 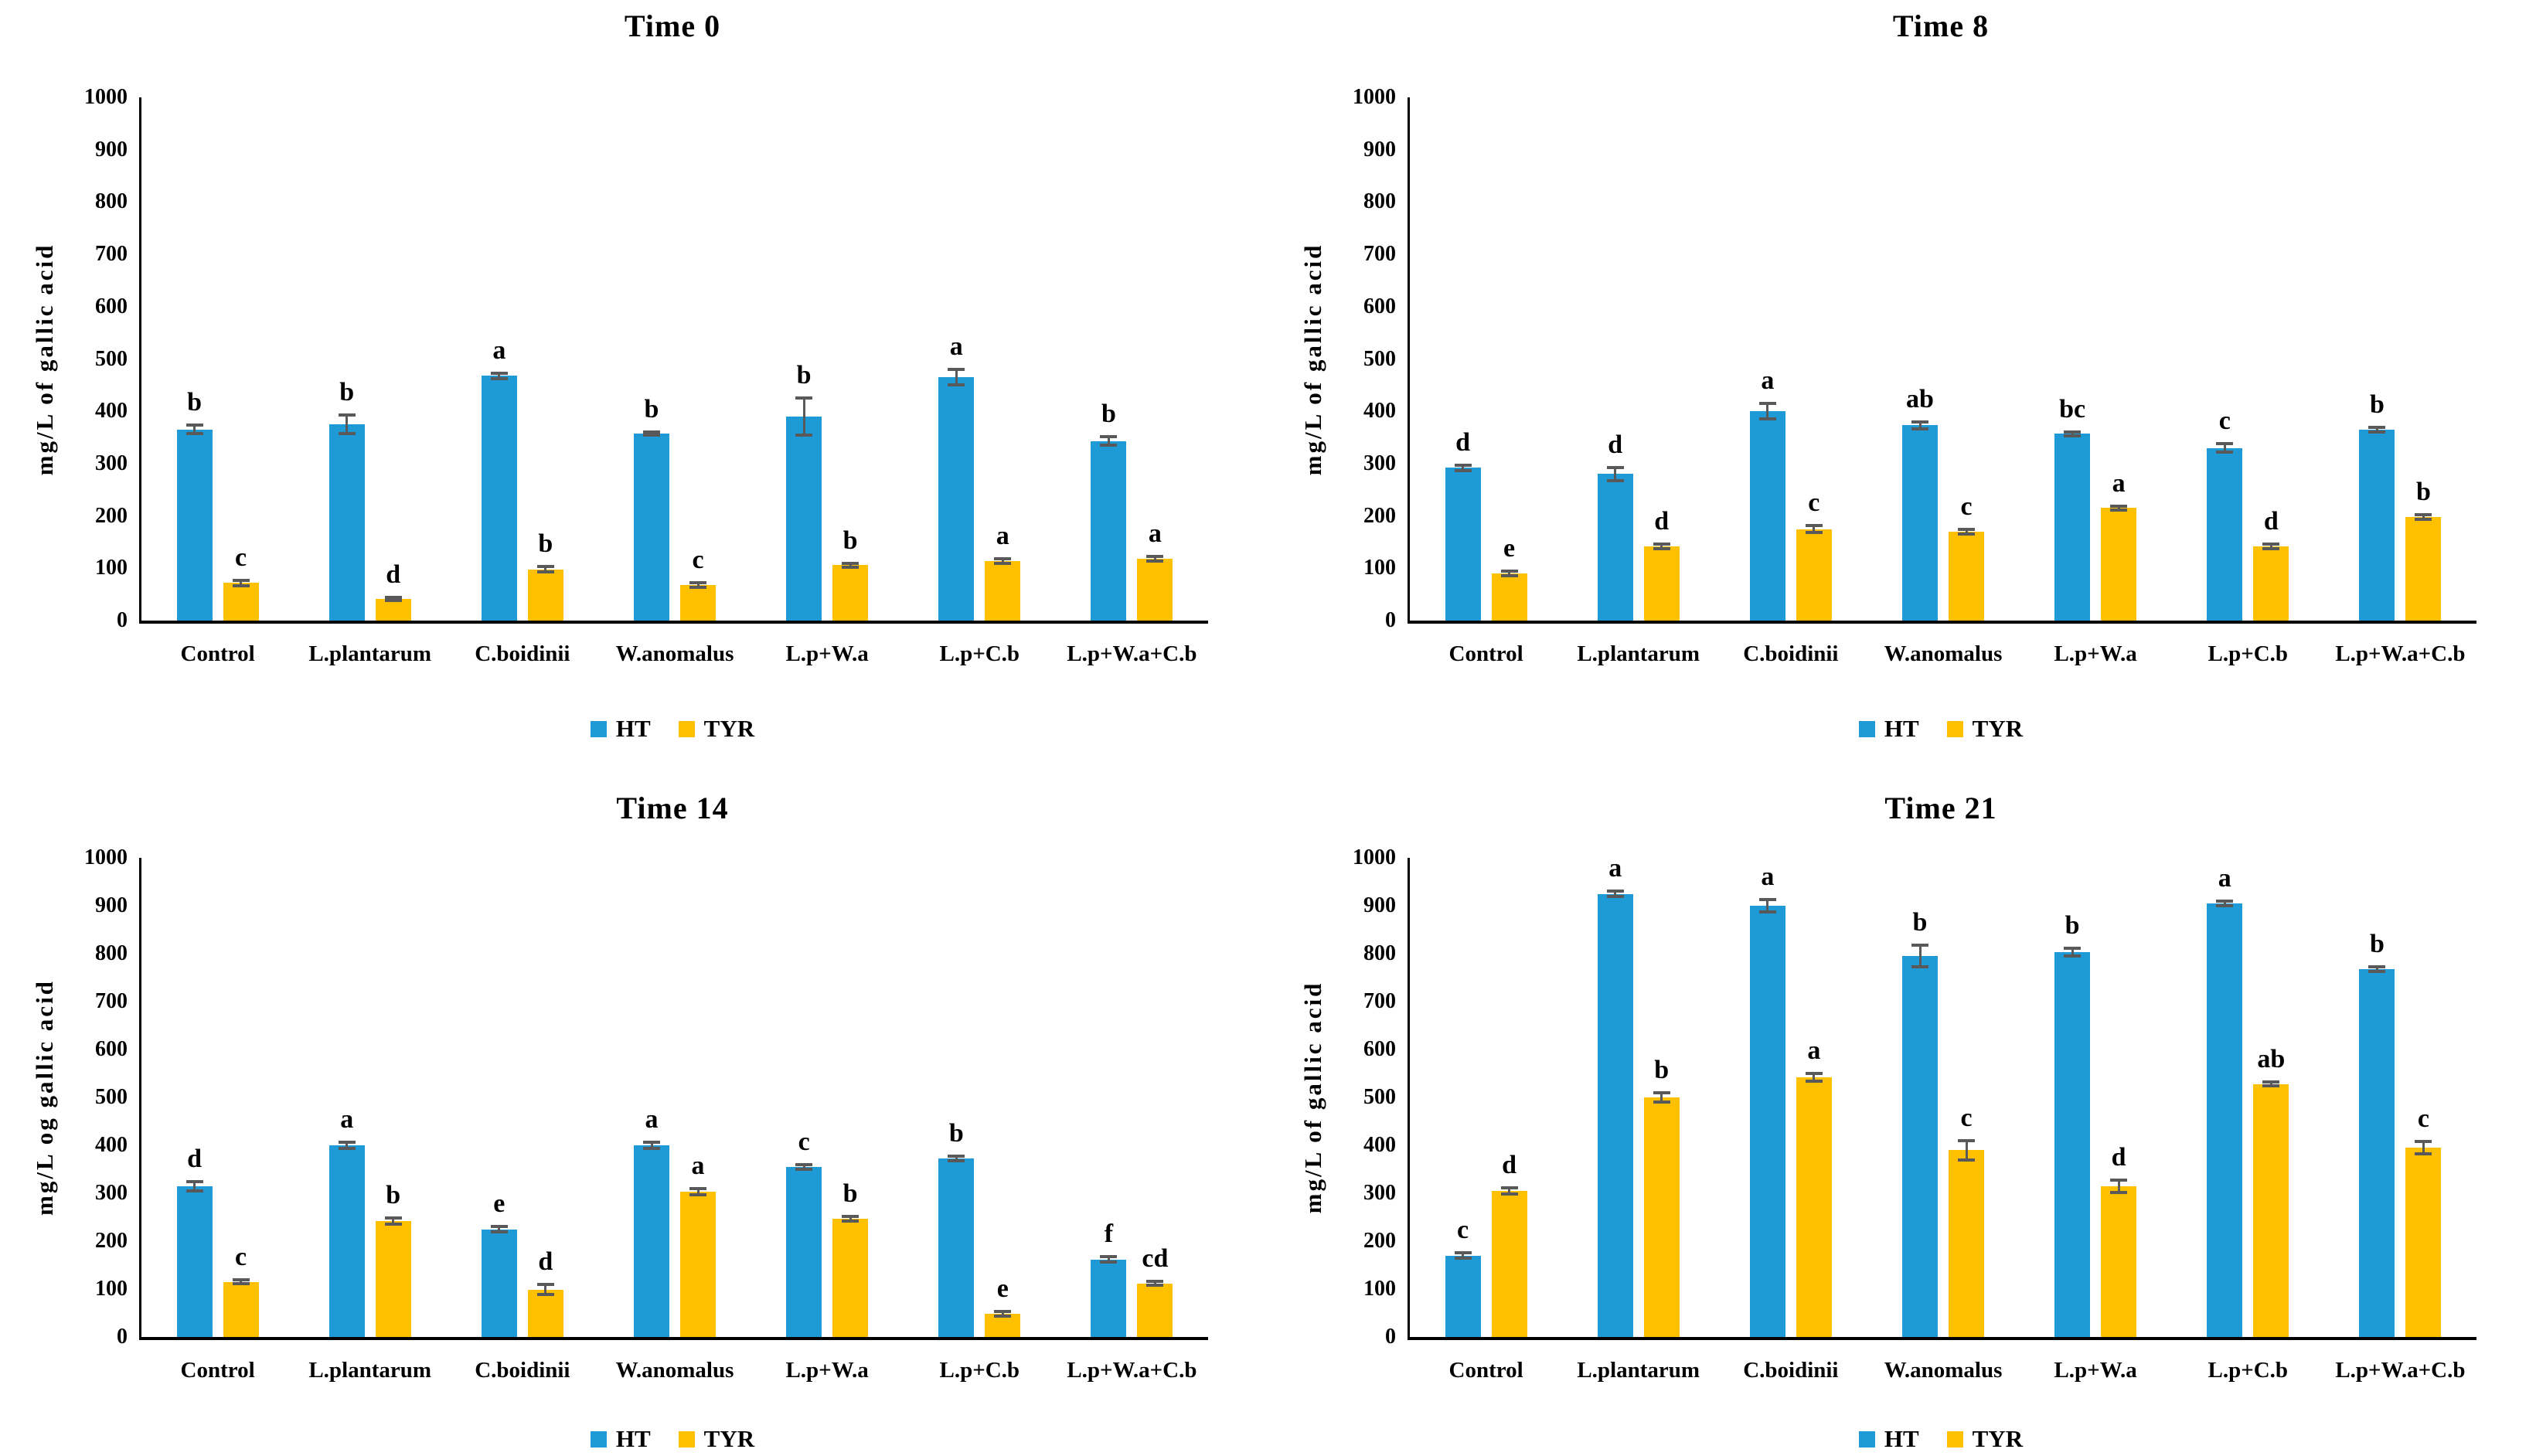 What do you see at coordinates (111, 1001) in the screenshot?
I see `y-tick-label: 700` at bounding box center [111, 1001].